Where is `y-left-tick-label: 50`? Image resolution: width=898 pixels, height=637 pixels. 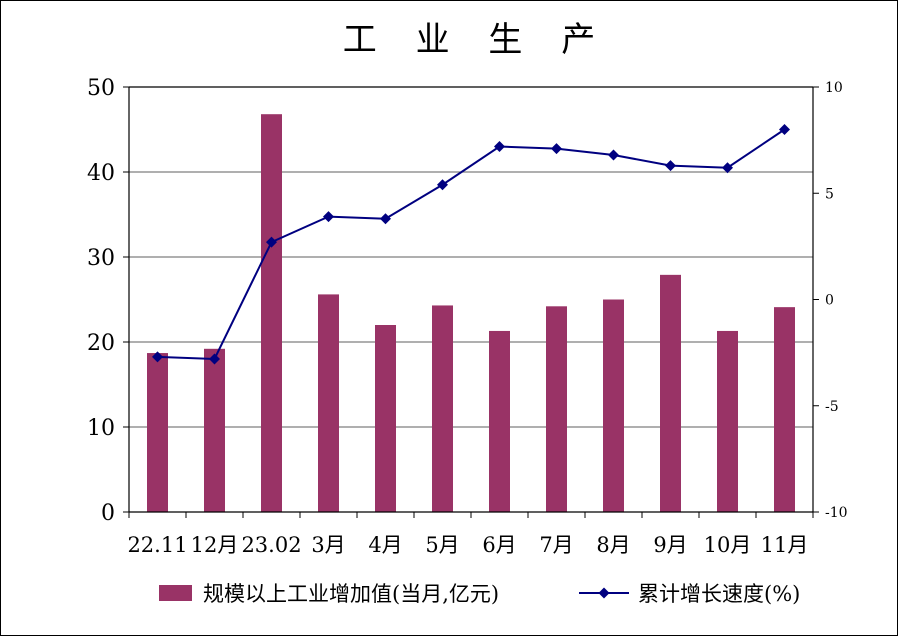 y-left-tick-label: 50 is located at coordinates (101, 88).